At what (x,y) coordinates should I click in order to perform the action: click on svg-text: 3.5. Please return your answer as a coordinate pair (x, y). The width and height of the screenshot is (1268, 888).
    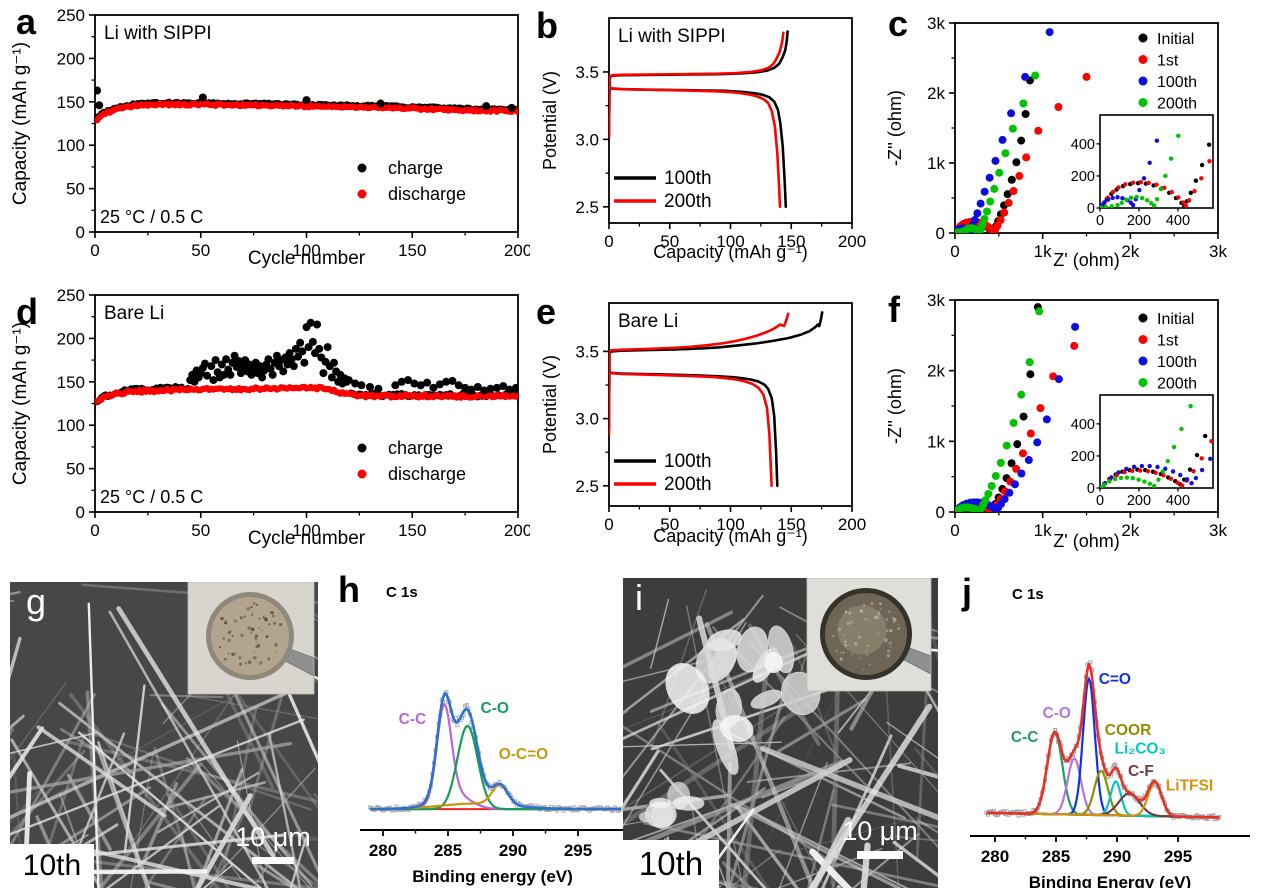
    Looking at the image, I should click on (587, 351).